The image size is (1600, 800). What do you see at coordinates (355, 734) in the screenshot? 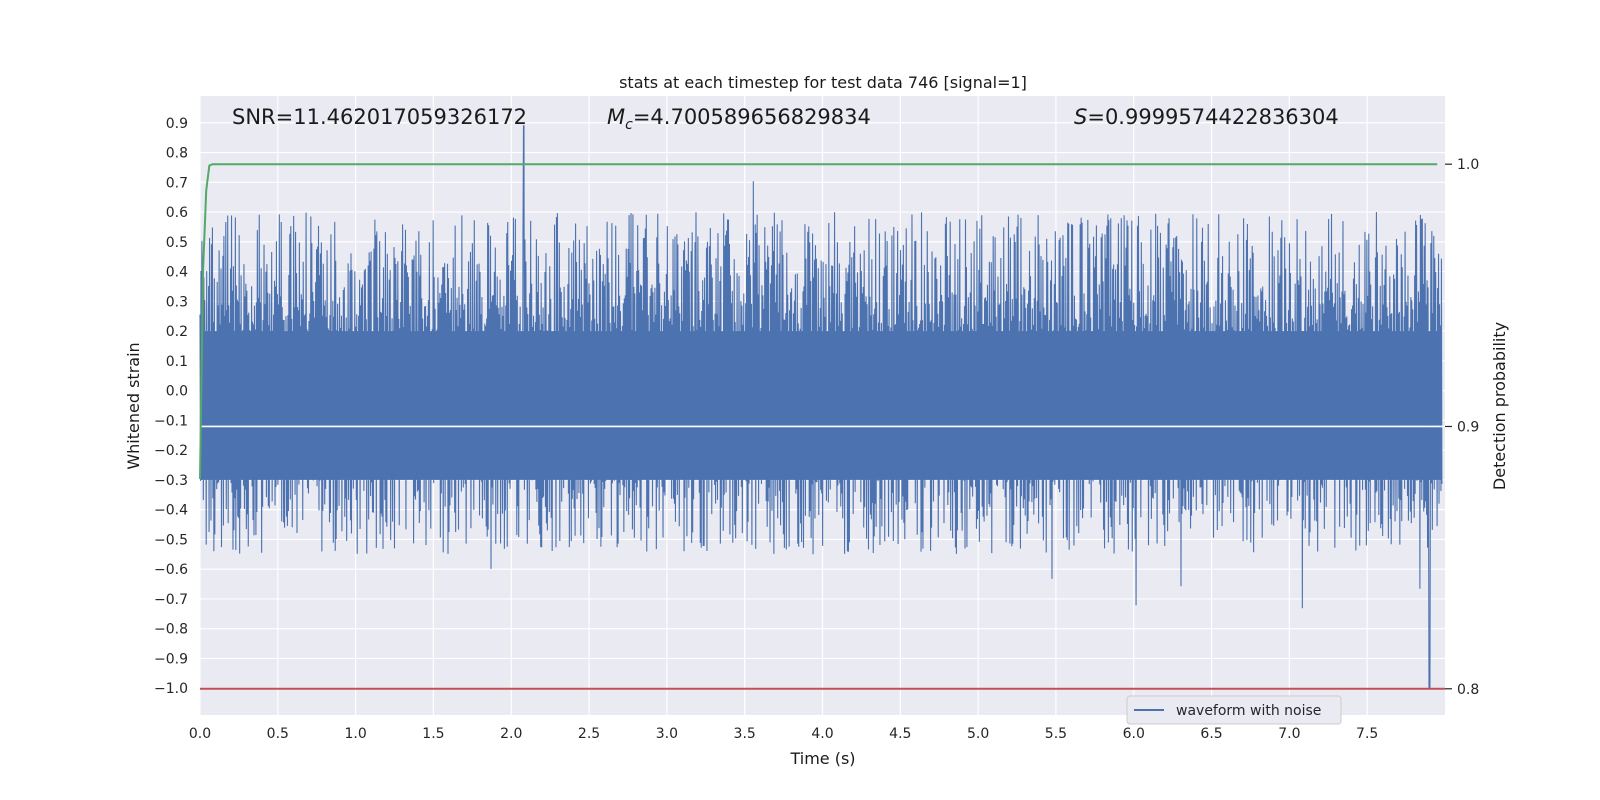
I see `x-tick-label: 1.0` at bounding box center [355, 734].